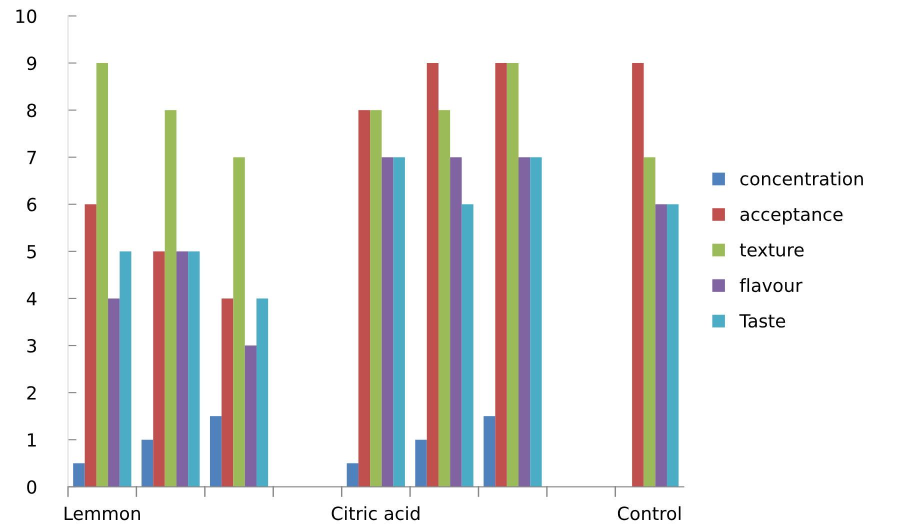  What do you see at coordinates (26, 16) in the screenshot?
I see `y-tick-label: 10` at bounding box center [26, 16].